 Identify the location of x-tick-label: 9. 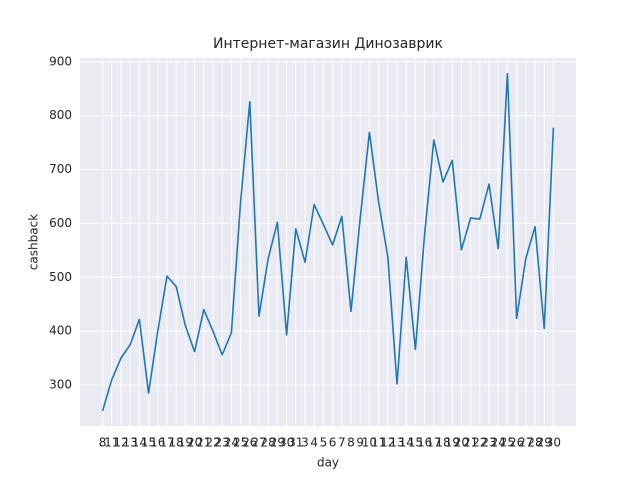
(360, 443).